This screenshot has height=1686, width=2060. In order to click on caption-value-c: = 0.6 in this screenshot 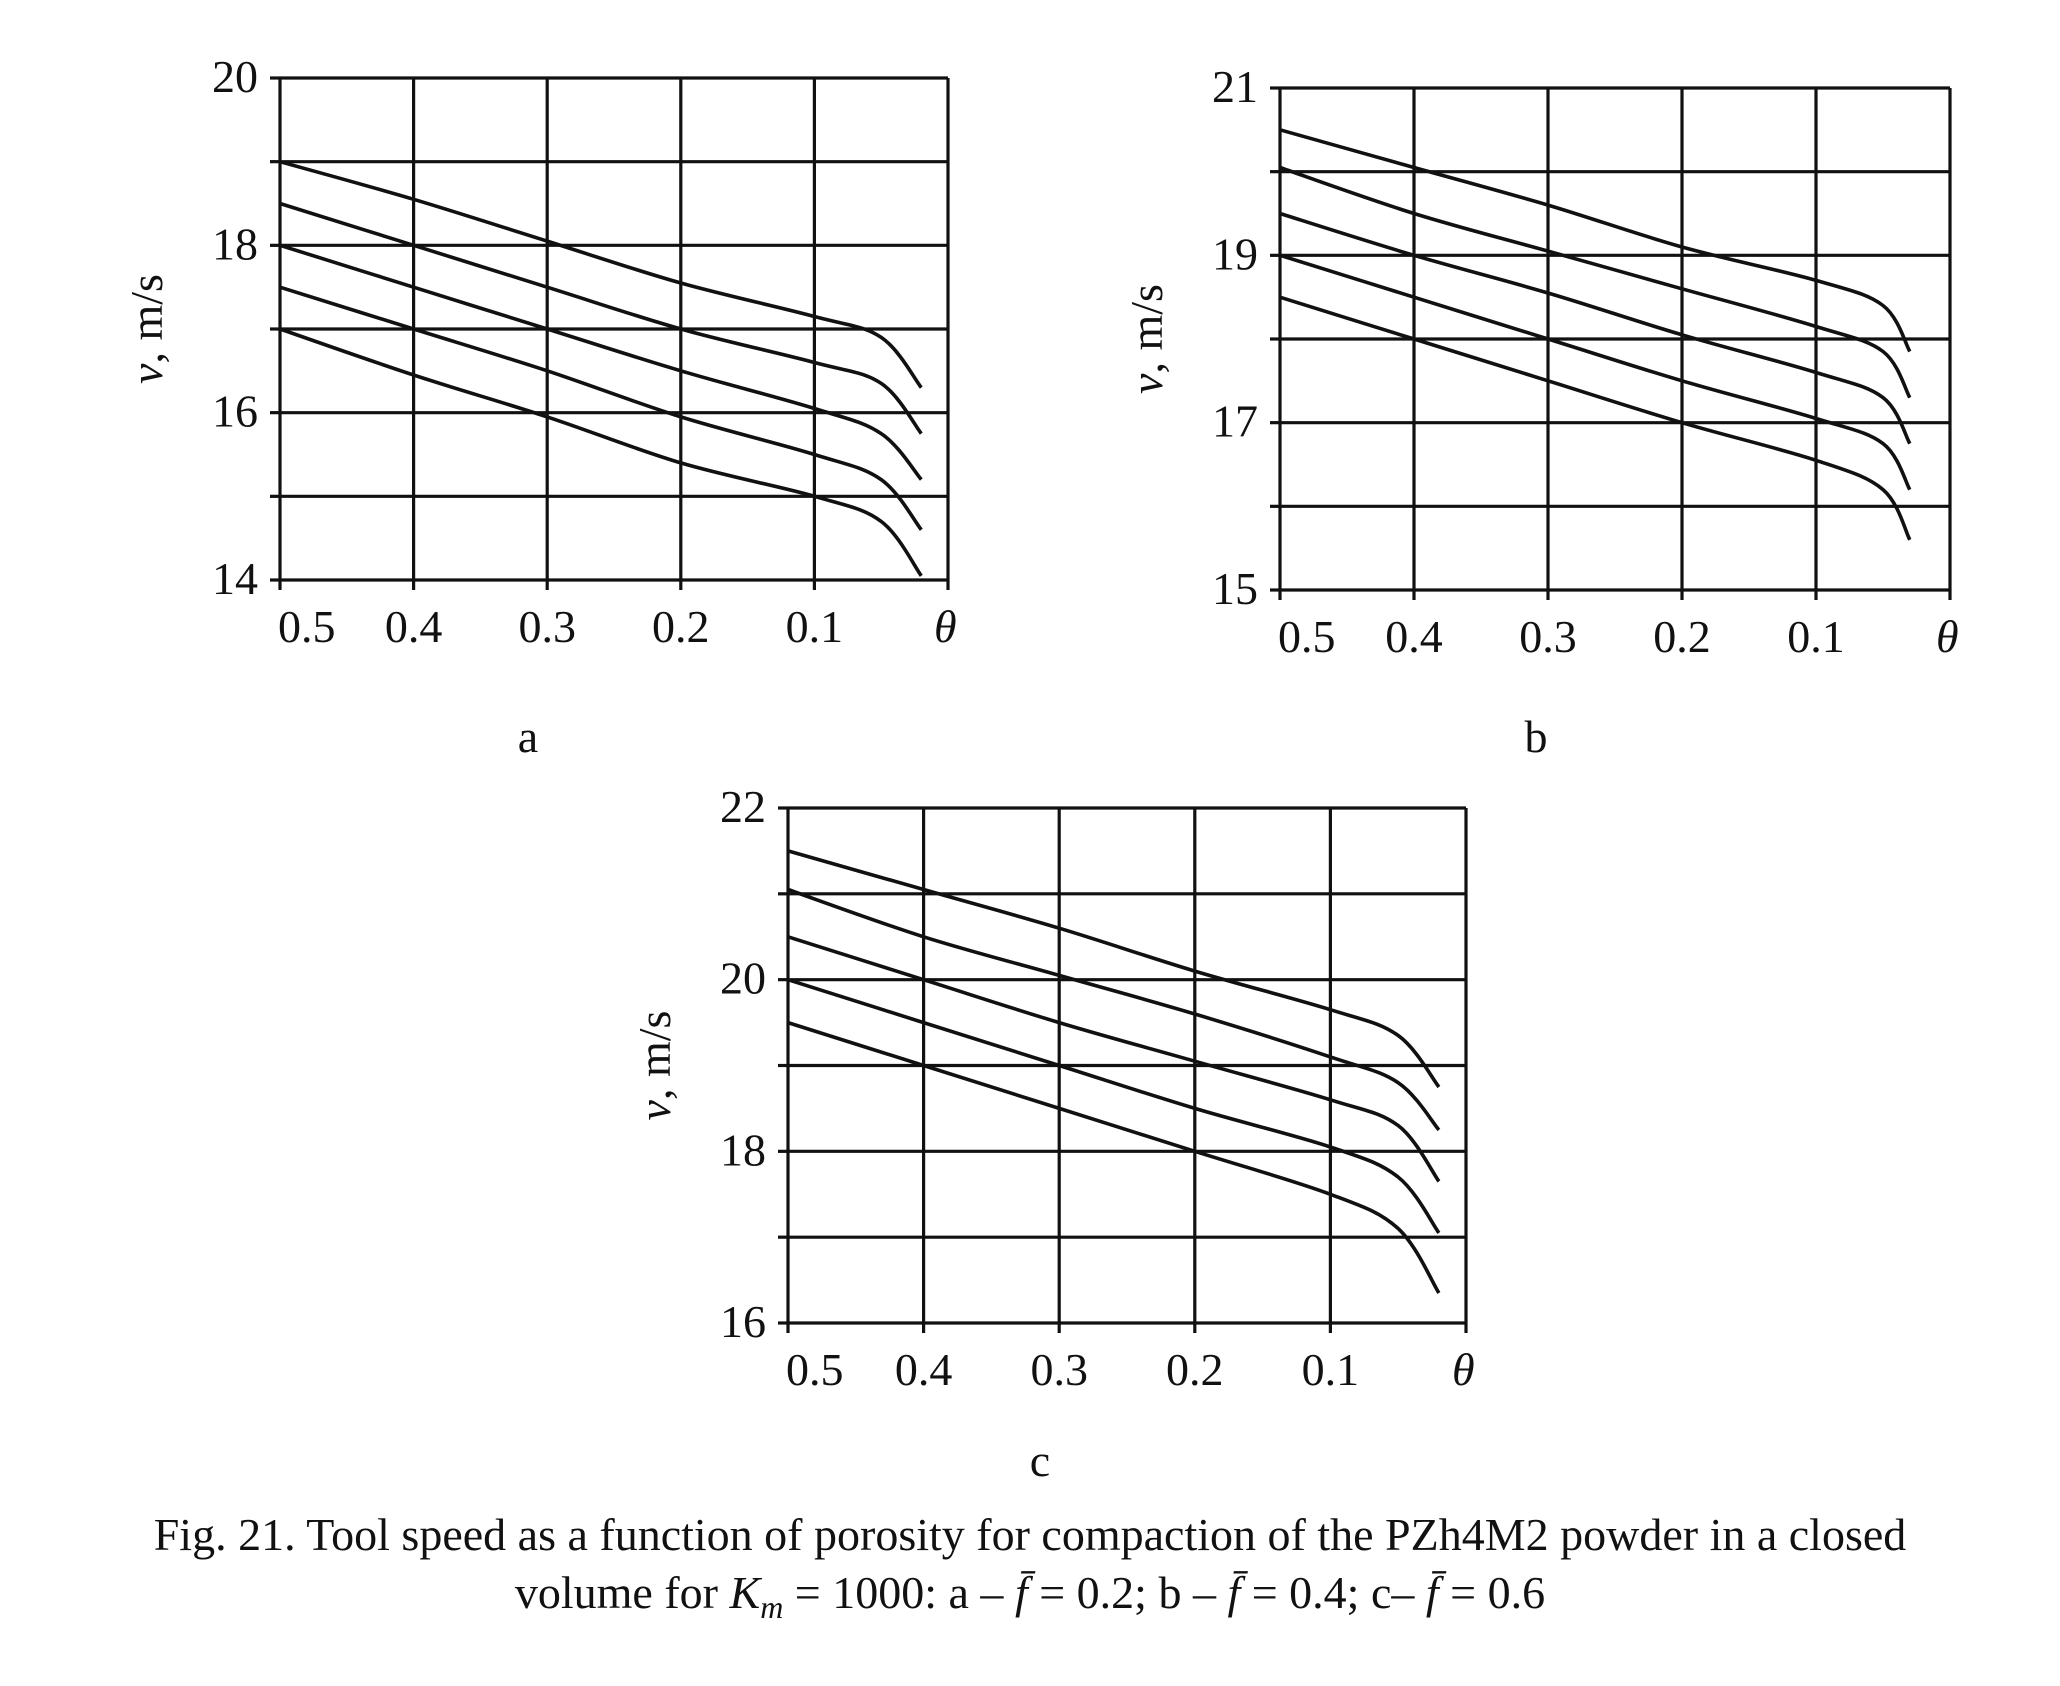, I will do `click(1492, 1592)`.